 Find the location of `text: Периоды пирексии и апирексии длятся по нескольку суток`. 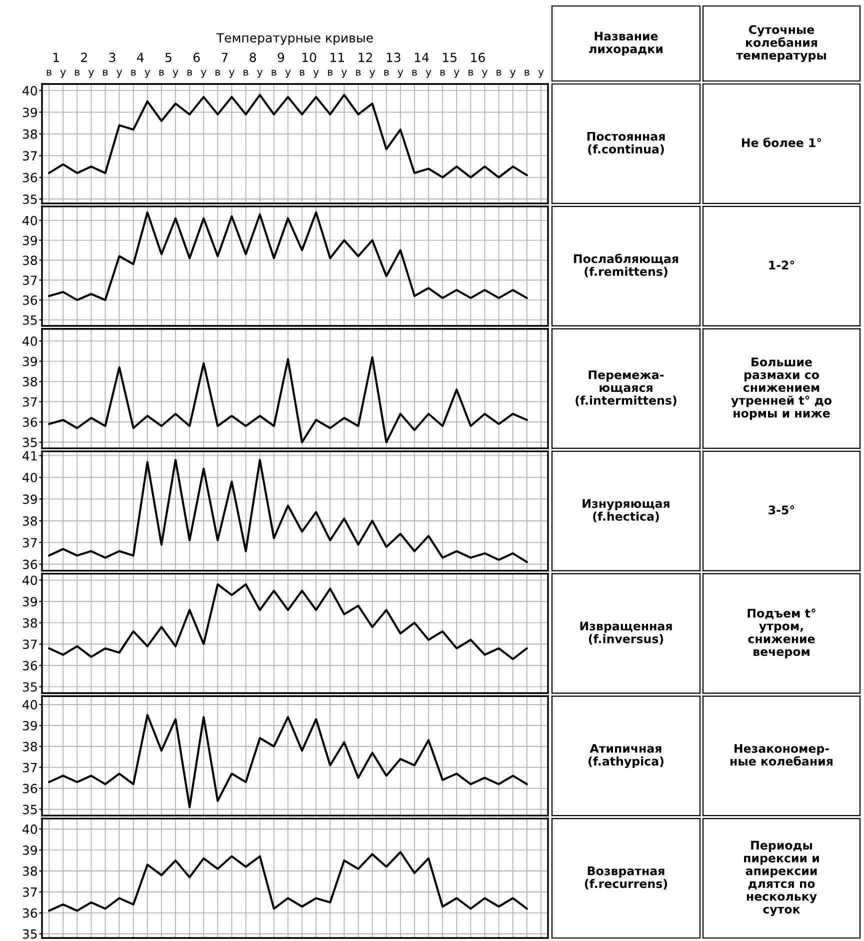

text: Периоды пирексии и апирексии длятся по нескольку суток is located at coordinates (781, 878).